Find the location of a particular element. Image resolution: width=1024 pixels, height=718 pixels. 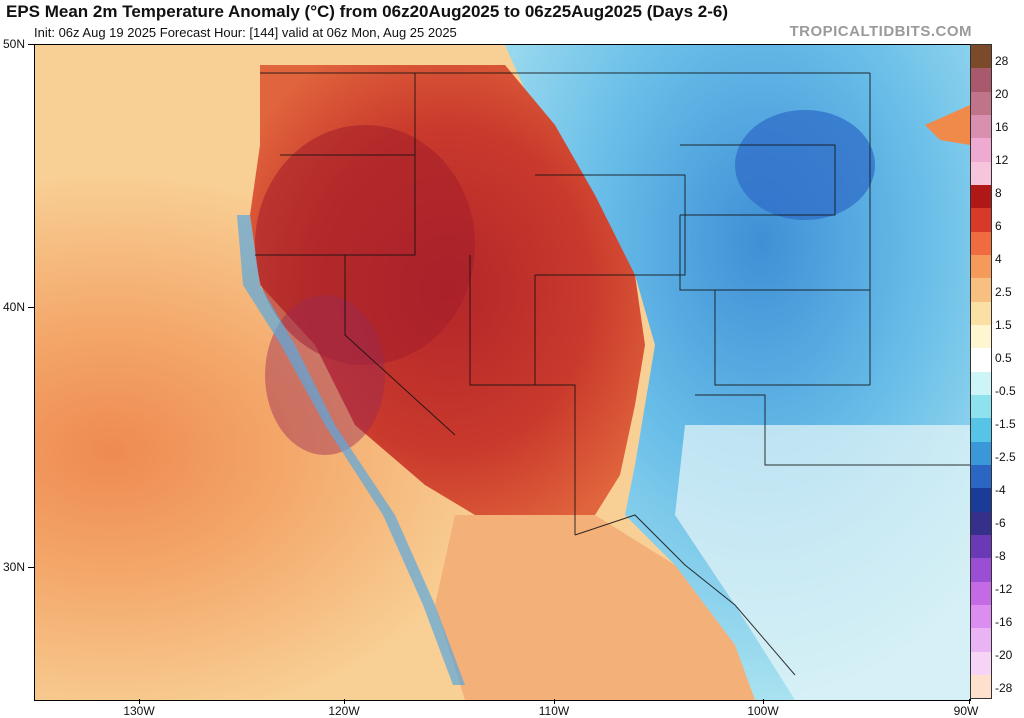

colorbar-label: 1.5 is located at coordinates (1003, 325).